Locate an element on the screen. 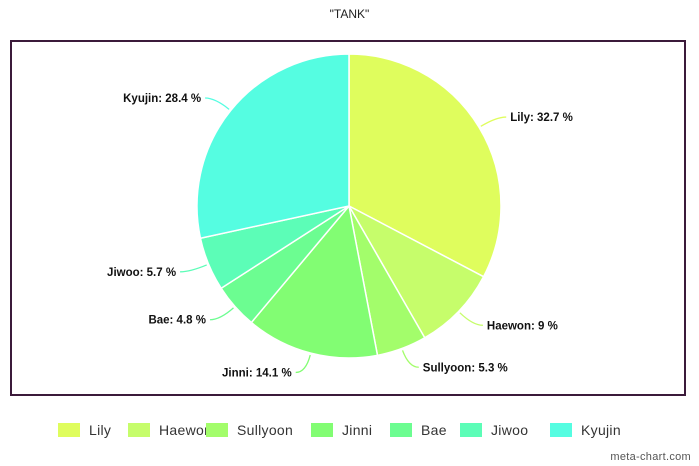 This screenshot has height=466, width=699. legend-label-jinni: Jinni is located at coordinates (357, 430).